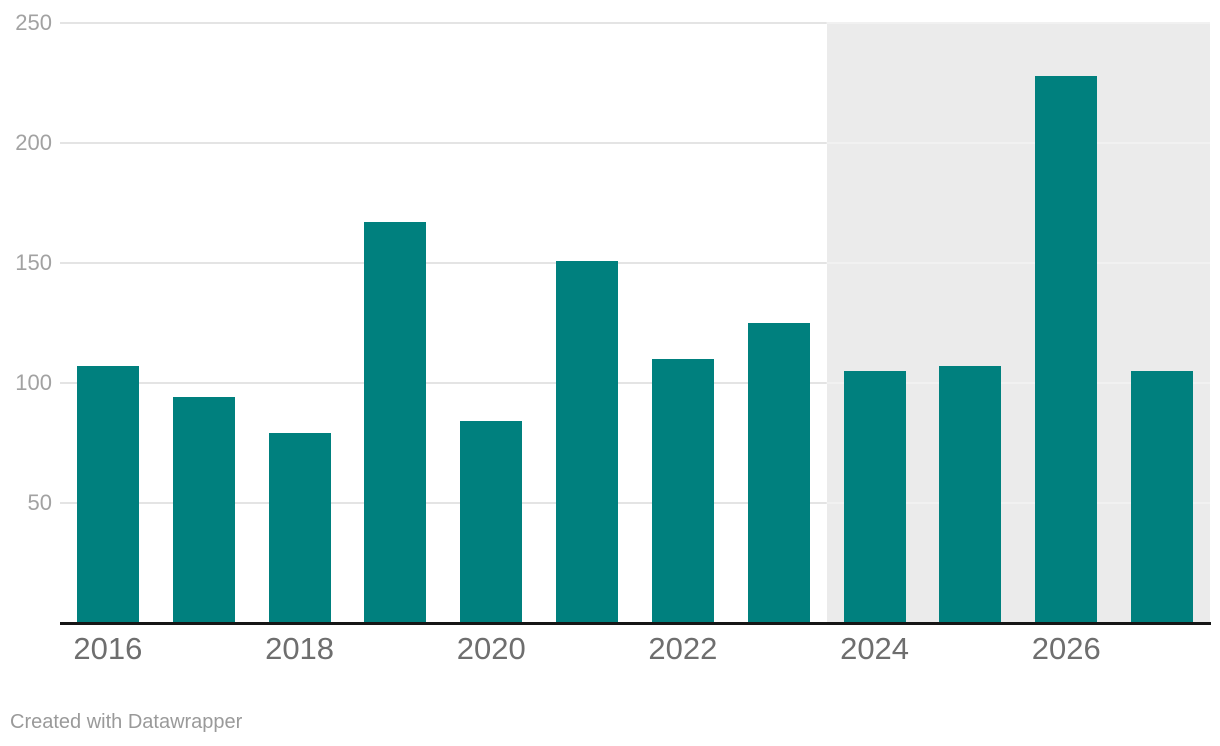 Image resolution: width=1220 pixels, height=746 pixels. I want to click on x-axis-tick-label: 2020, so click(491, 648).